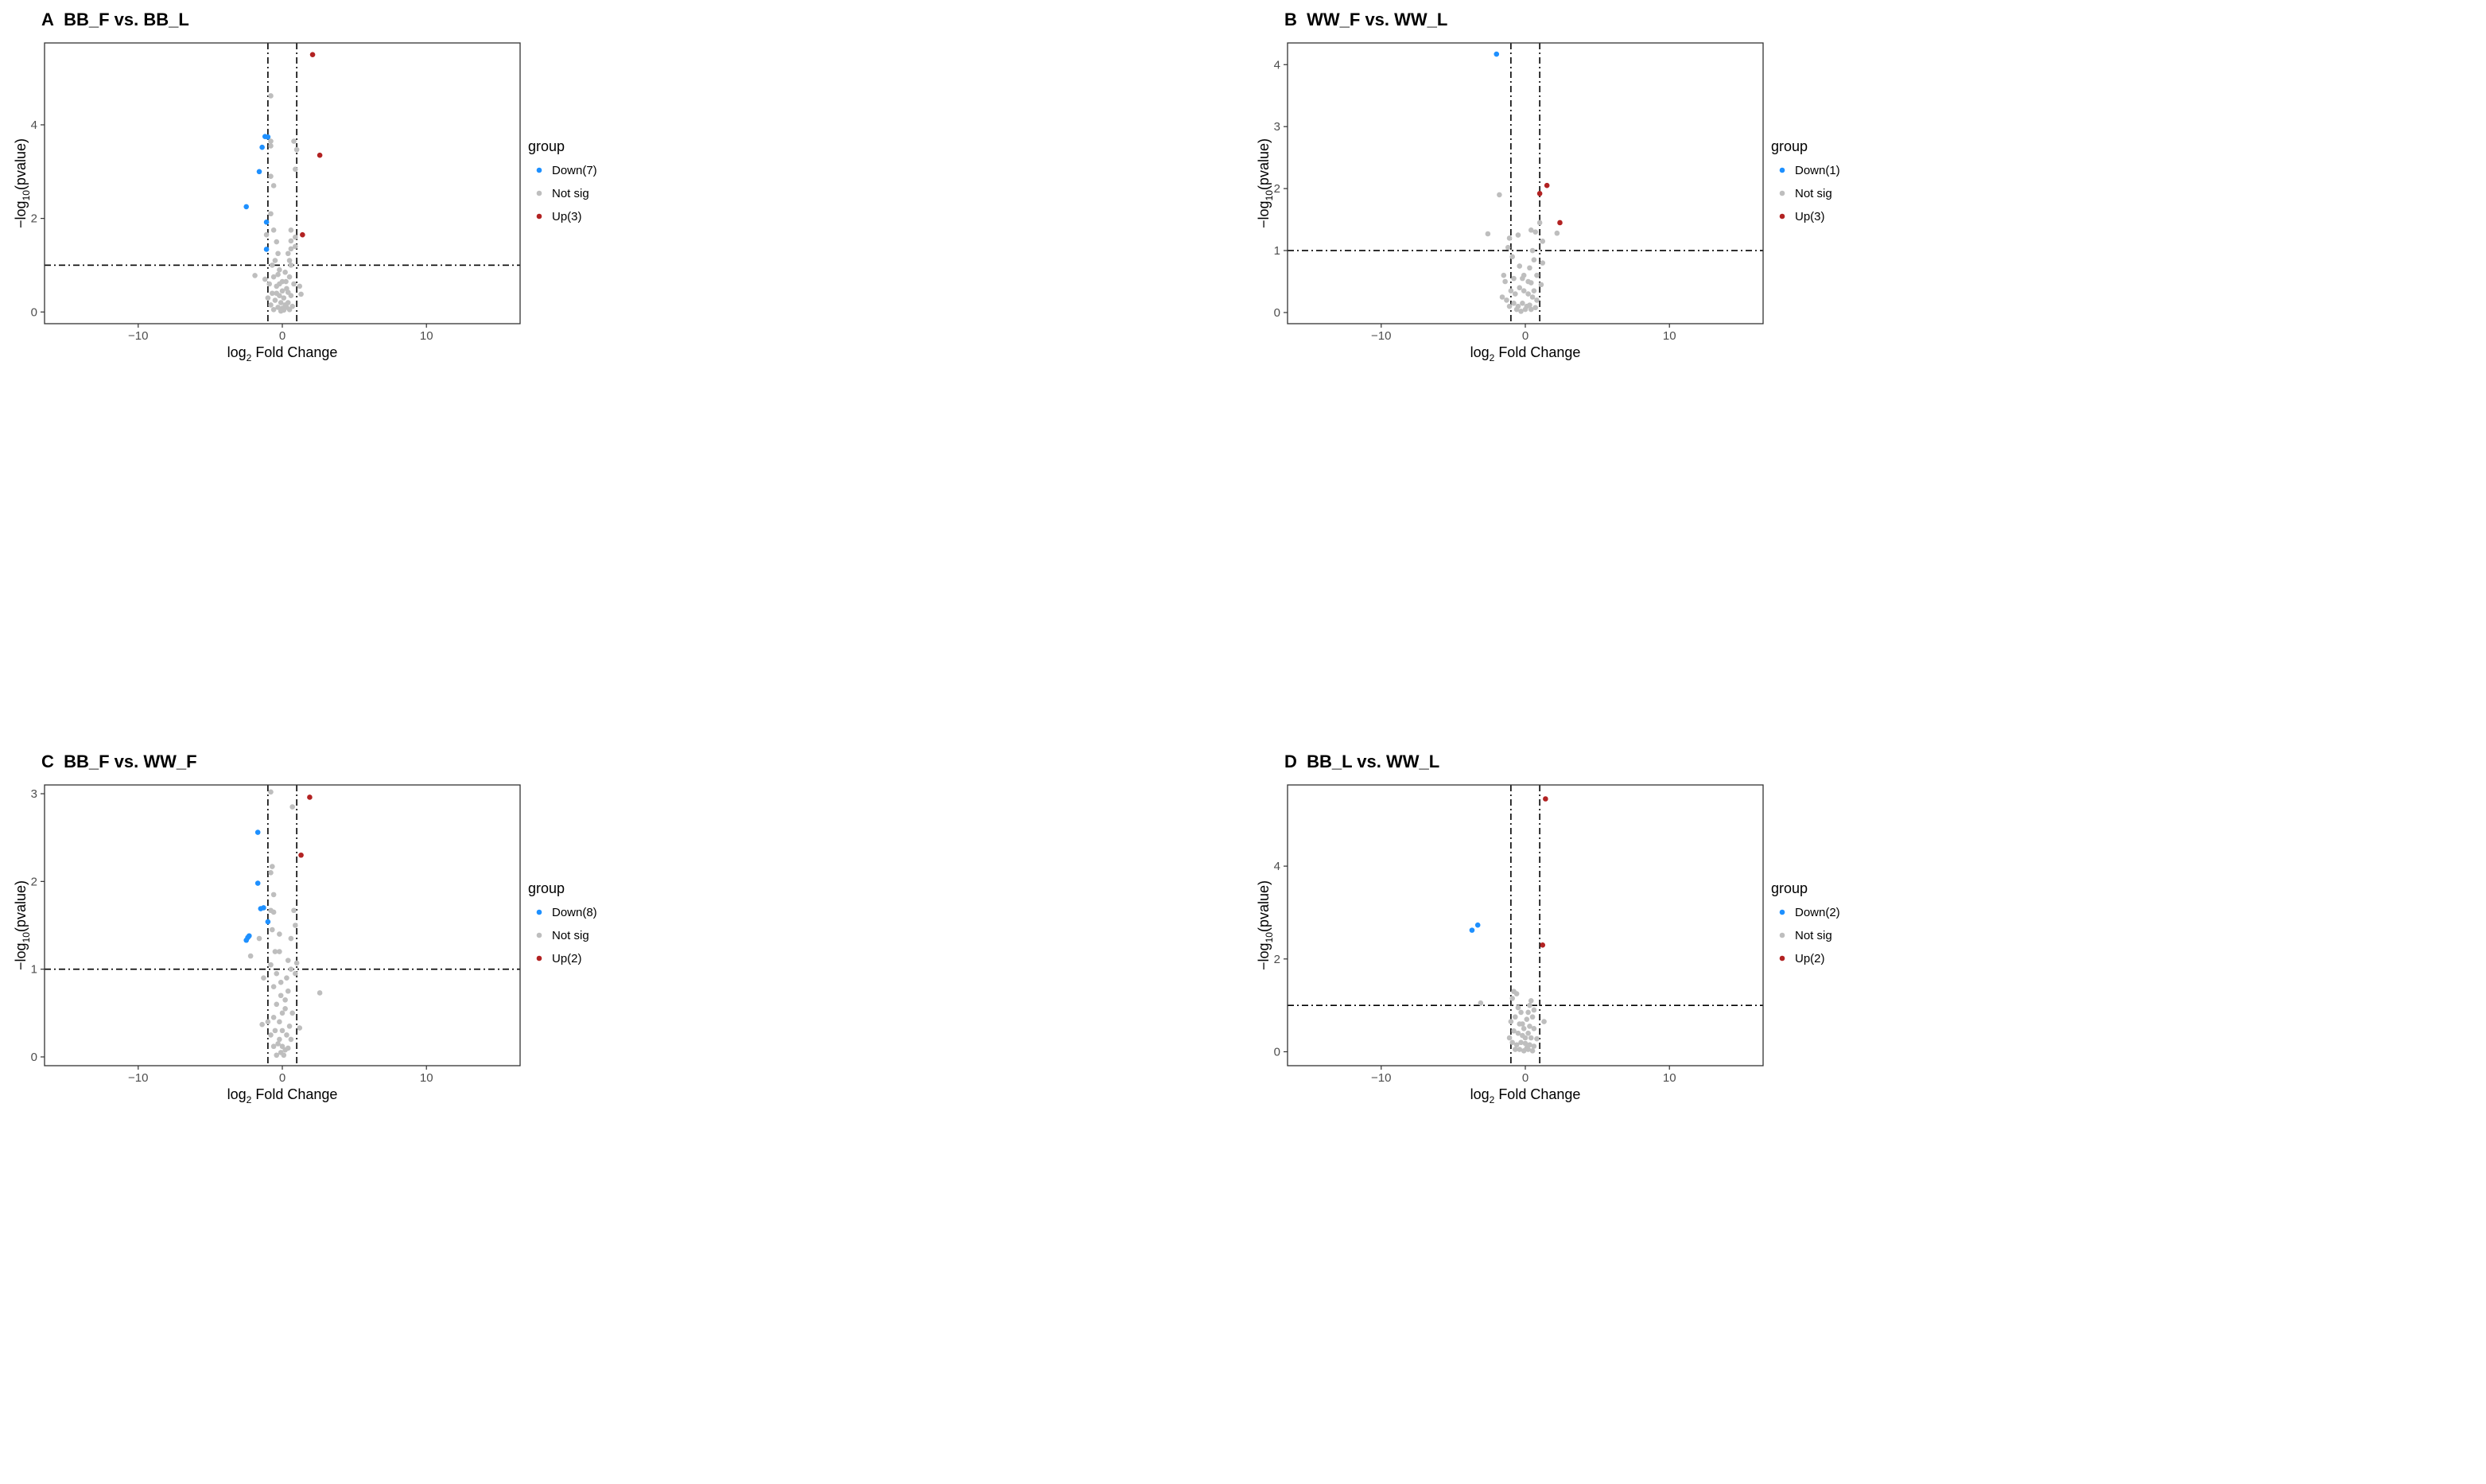  What do you see at coordinates (282, 183) in the screenshot?
I see `plot-frame` at bounding box center [282, 183].